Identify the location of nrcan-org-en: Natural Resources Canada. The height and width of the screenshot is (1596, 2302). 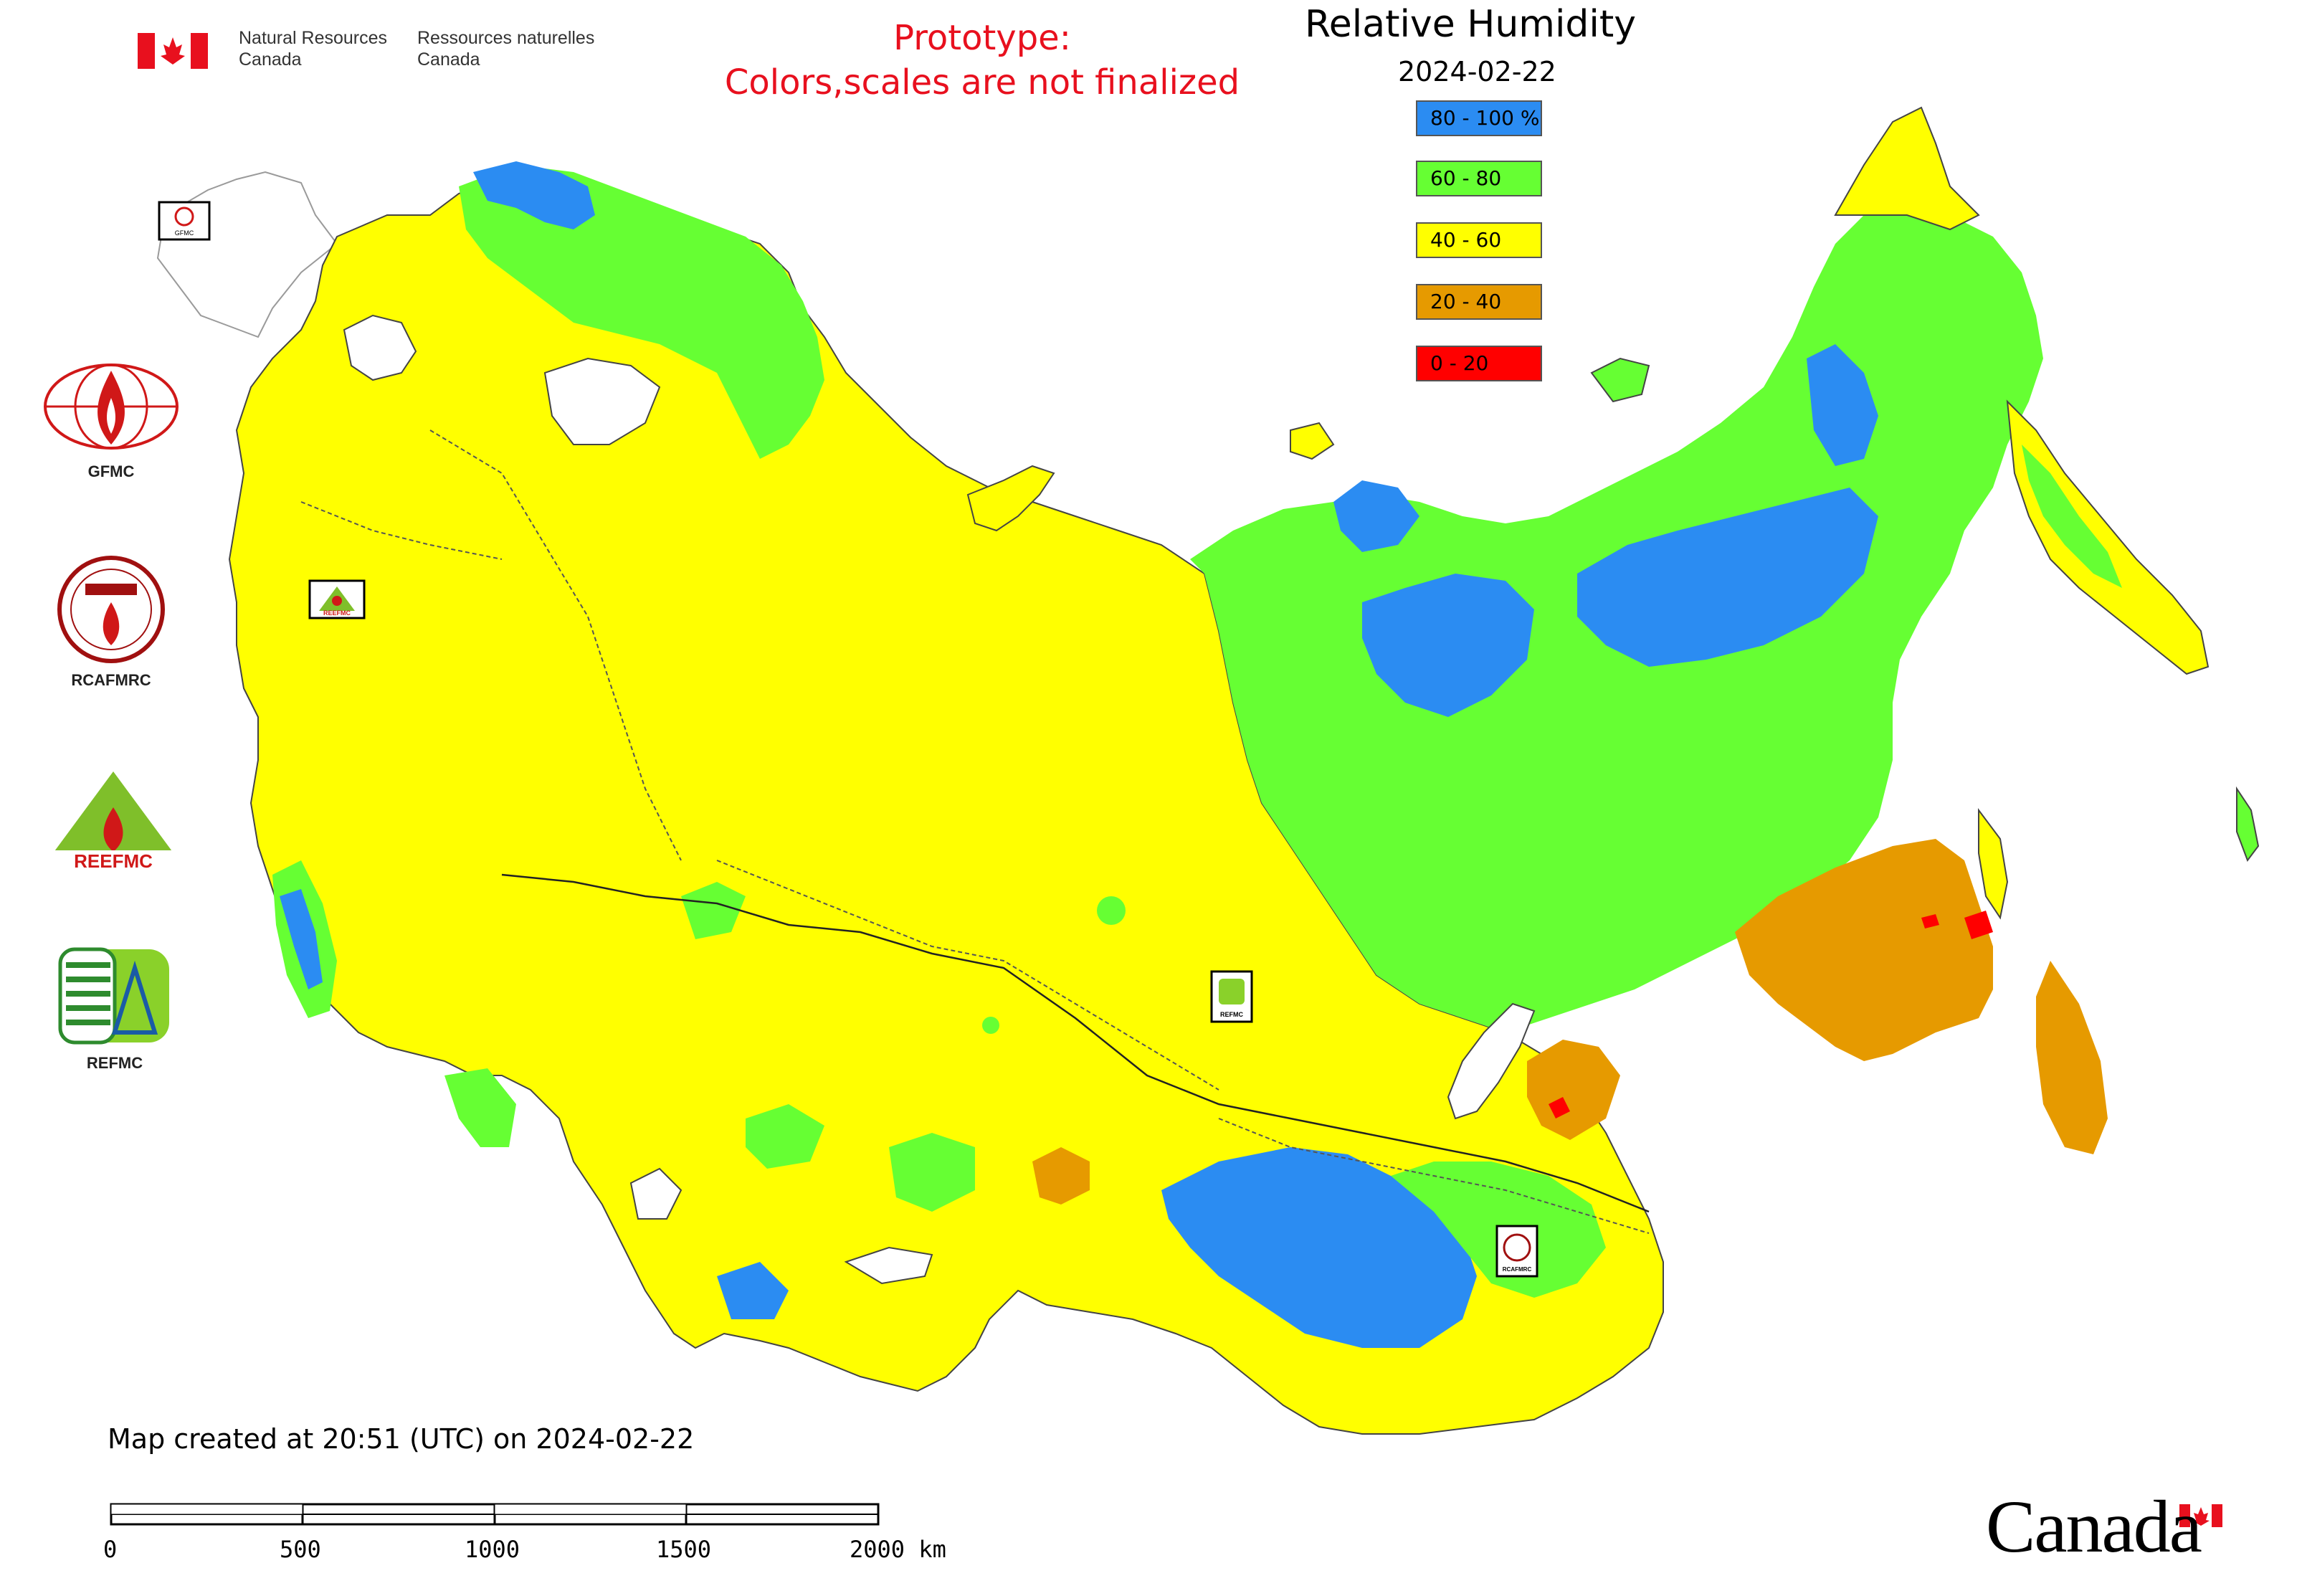
(313, 48).